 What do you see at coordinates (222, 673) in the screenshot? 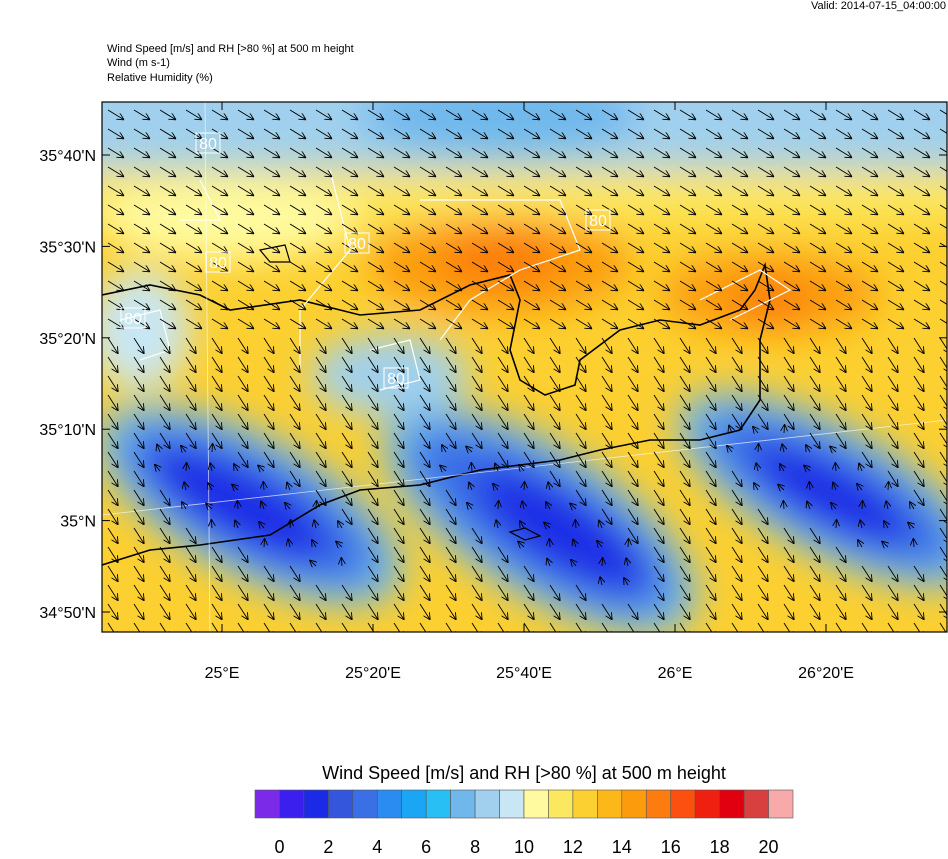
I see `x-tick-label: 25°E` at bounding box center [222, 673].